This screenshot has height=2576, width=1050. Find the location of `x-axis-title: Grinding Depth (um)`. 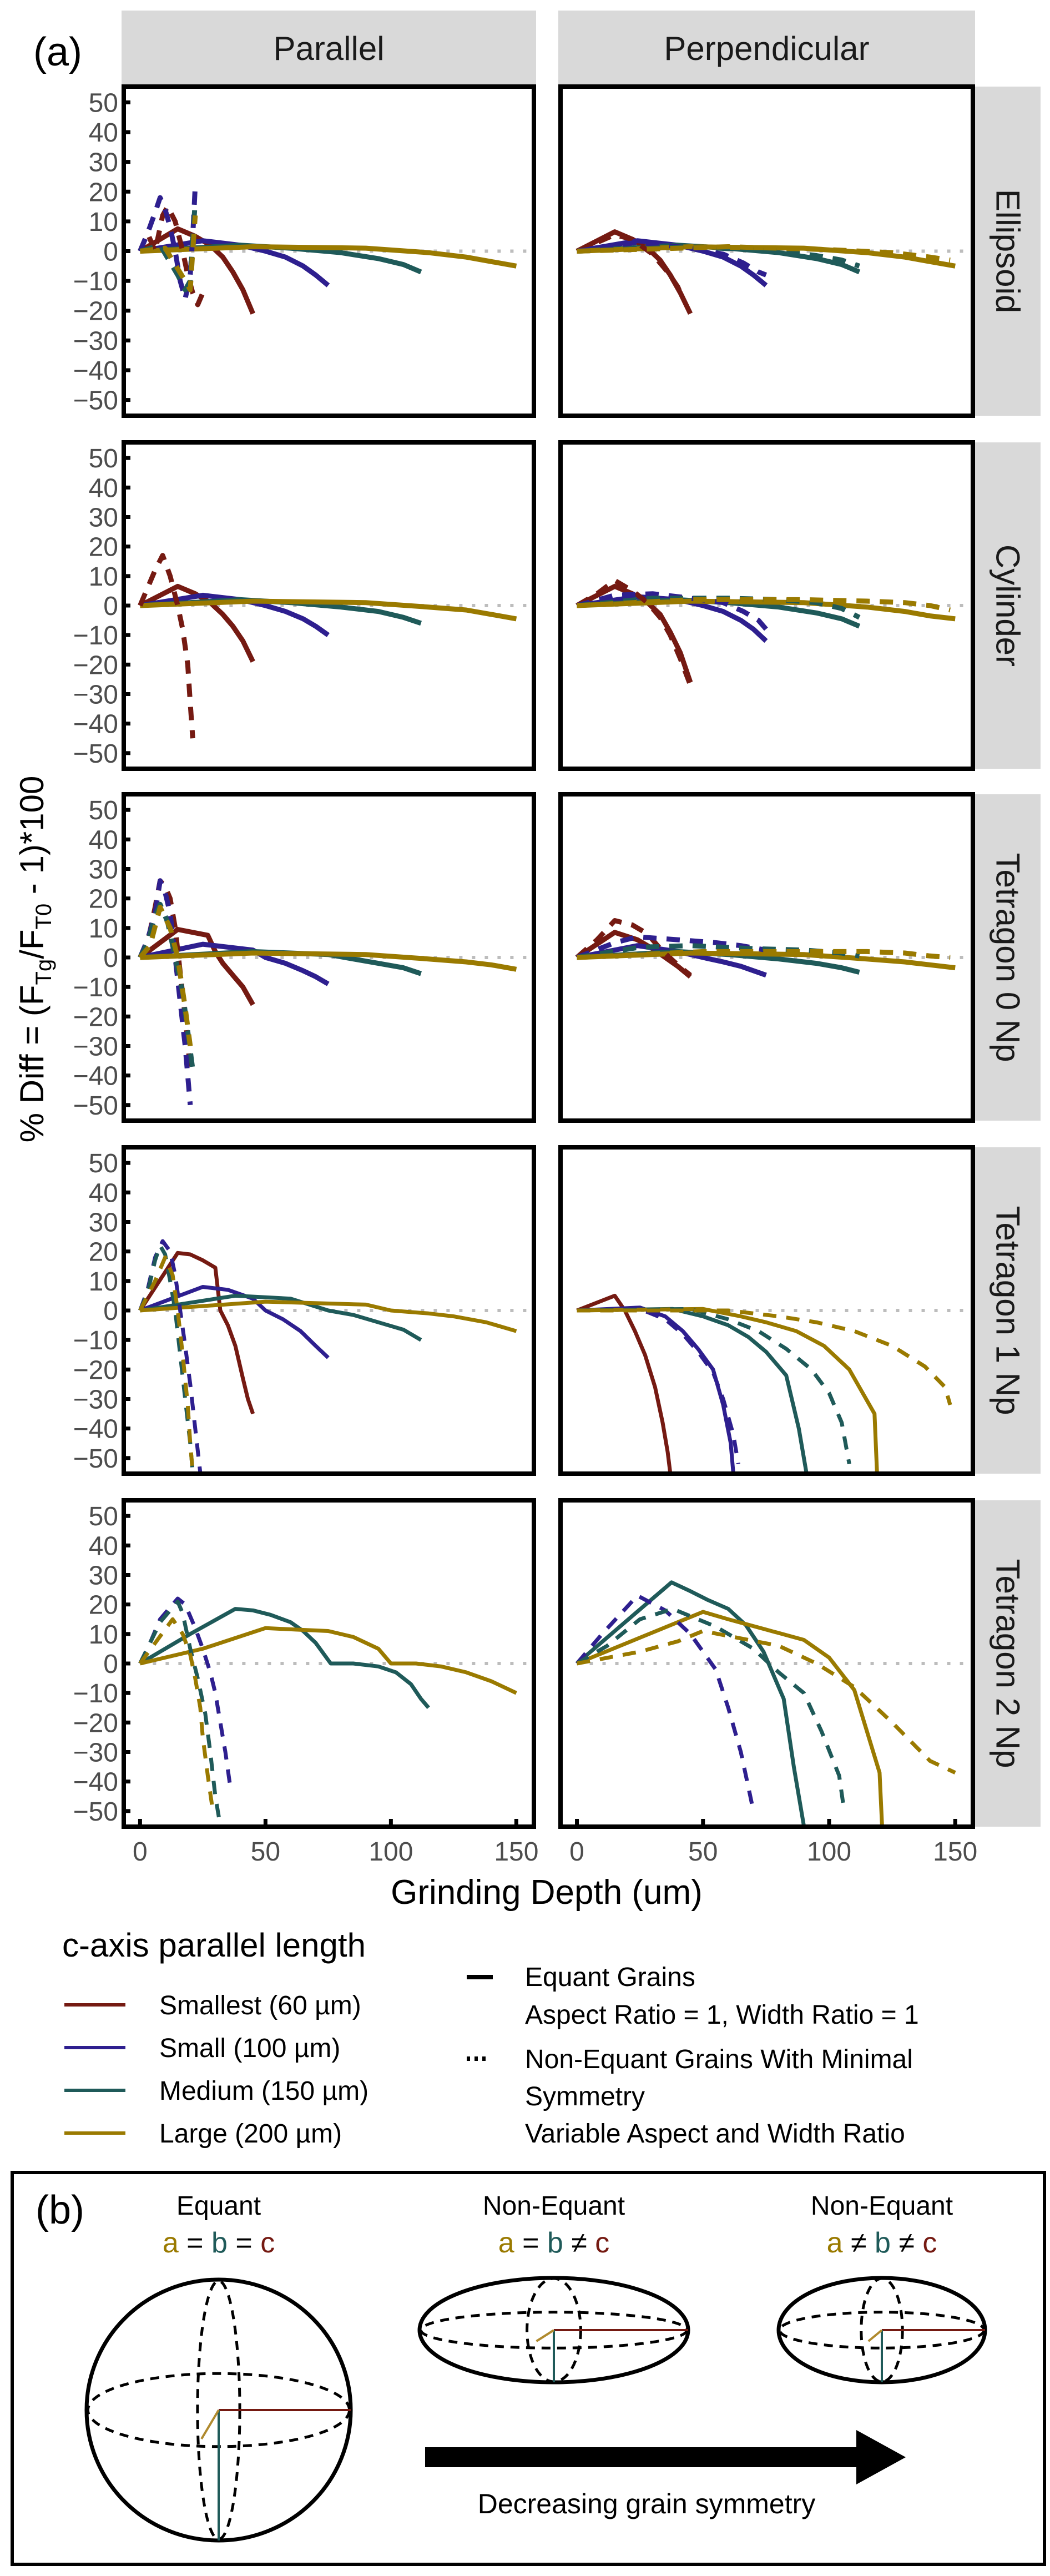

x-axis-title: Grinding Depth (um) is located at coordinates (547, 1892).